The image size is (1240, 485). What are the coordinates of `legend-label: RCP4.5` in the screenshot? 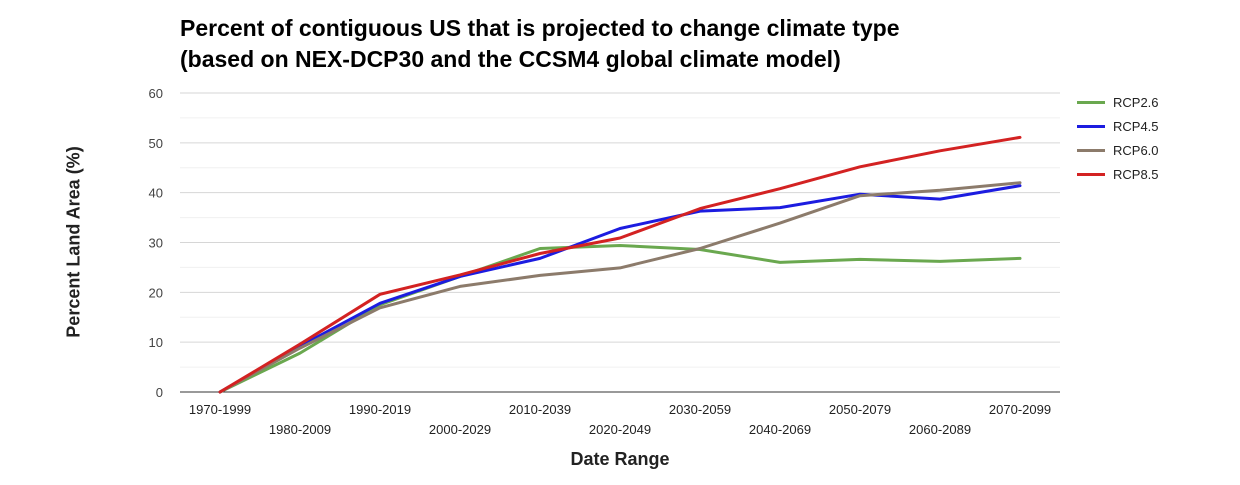 It's located at (1136, 126).